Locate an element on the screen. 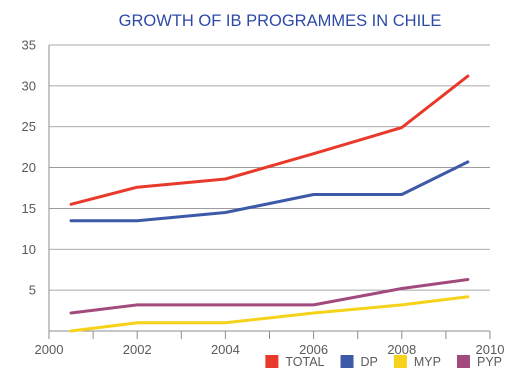 This screenshot has height=383, width=511. legend-label: PYP is located at coordinates (489, 362).